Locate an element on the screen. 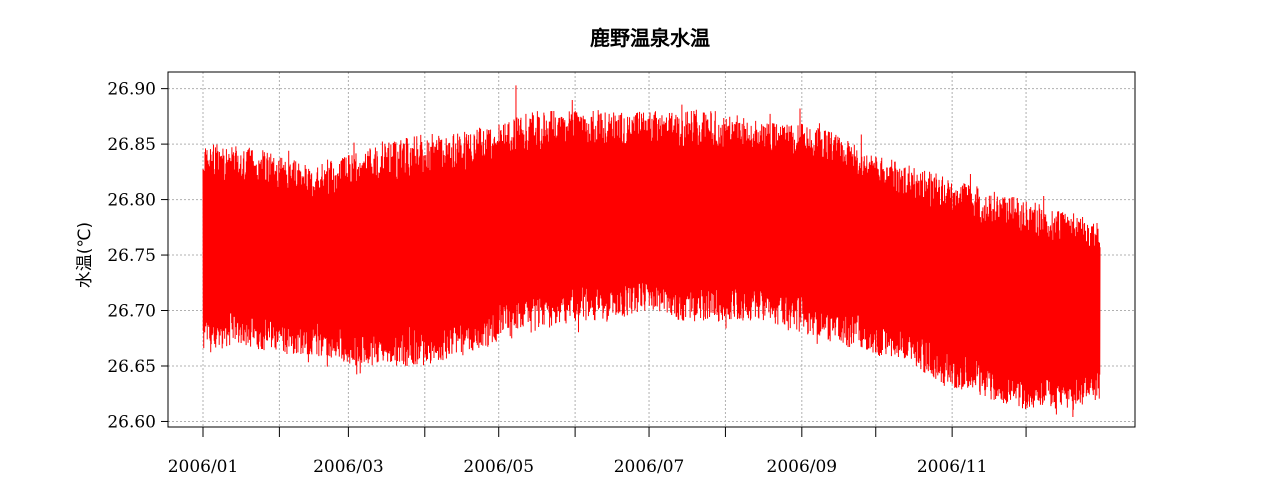 Image resolution: width=1280 pixels, height=500 pixels. y-tick-label: 26.85 is located at coordinates (131, 145).